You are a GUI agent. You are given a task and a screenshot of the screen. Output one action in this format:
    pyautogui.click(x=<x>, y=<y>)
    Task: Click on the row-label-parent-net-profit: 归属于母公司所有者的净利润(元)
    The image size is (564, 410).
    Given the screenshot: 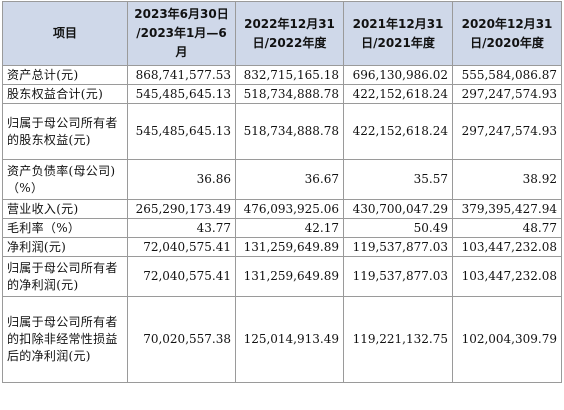 What is the action you would take?
    pyautogui.click(x=65, y=276)
    